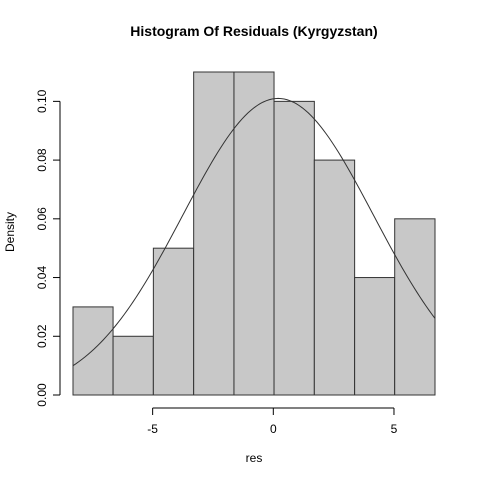 The height and width of the screenshot is (480, 480). What do you see at coordinates (152, 429) in the screenshot?
I see `x-tick-label: -5` at bounding box center [152, 429].